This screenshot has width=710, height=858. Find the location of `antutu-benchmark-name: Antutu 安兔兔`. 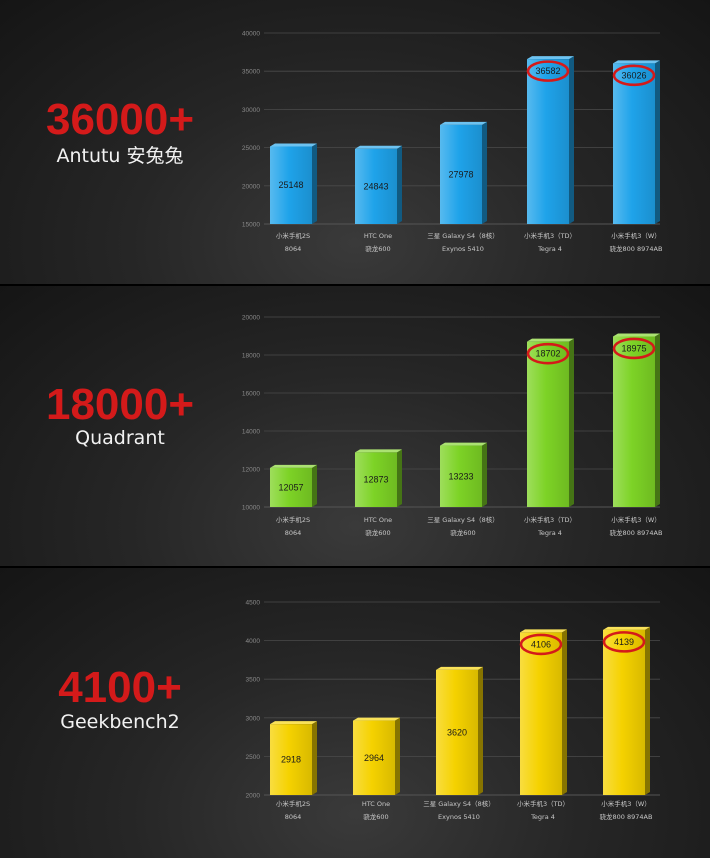

antutu-benchmark-name: Antutu 安兔兔 is located at coordinates (120, 156).